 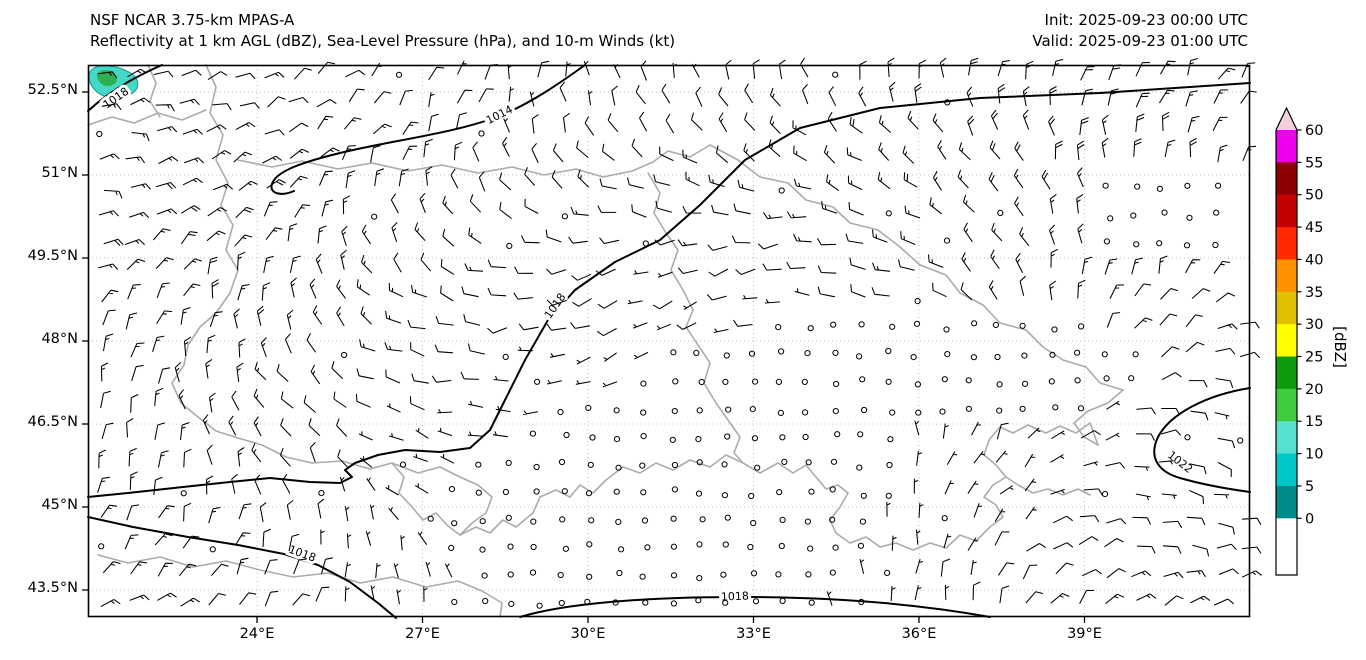 I want to click on colorbar-tick-label: 40, so click(x=1314, y=260).